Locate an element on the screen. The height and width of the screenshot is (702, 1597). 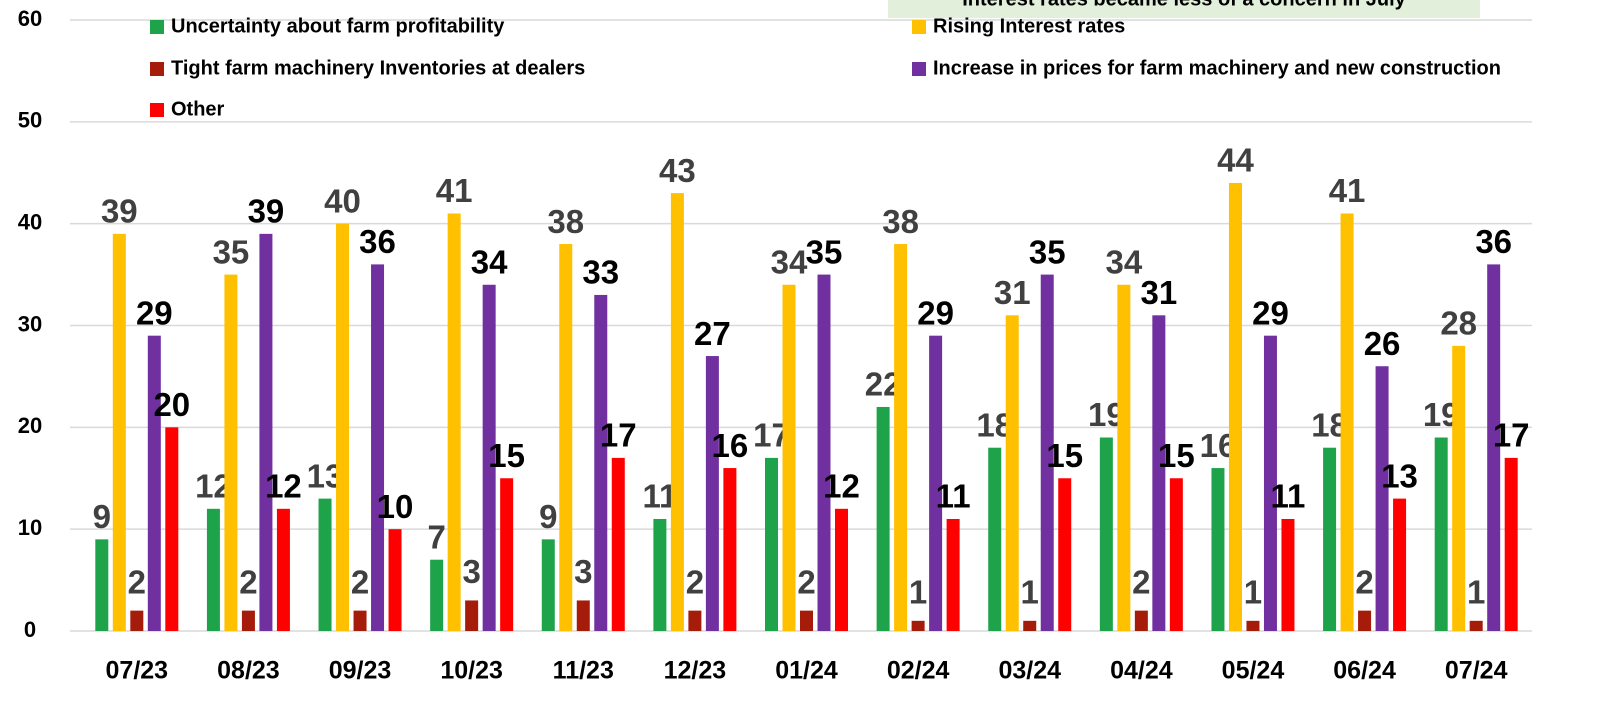
data-label: 17 is located at coordinates (1511, 435).